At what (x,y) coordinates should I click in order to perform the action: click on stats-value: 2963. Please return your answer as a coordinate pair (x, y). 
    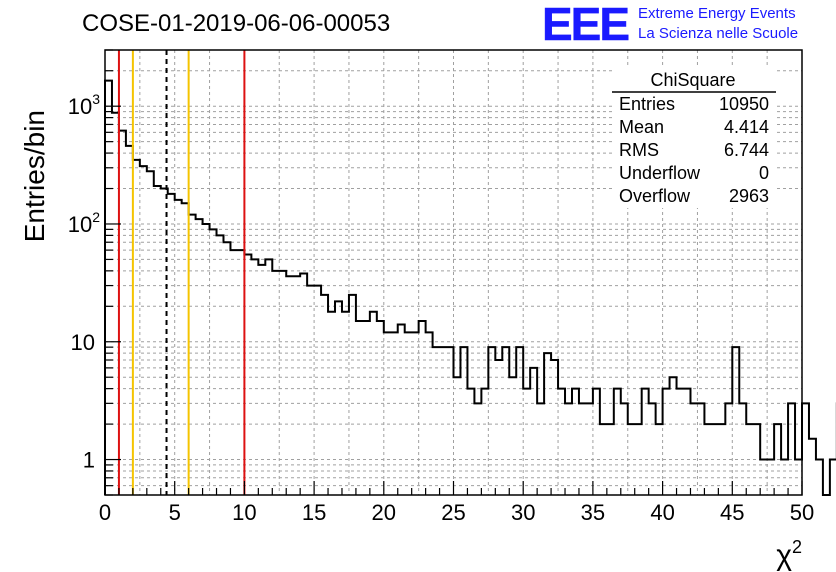
    Looking at the image, I should click on (749, 196).